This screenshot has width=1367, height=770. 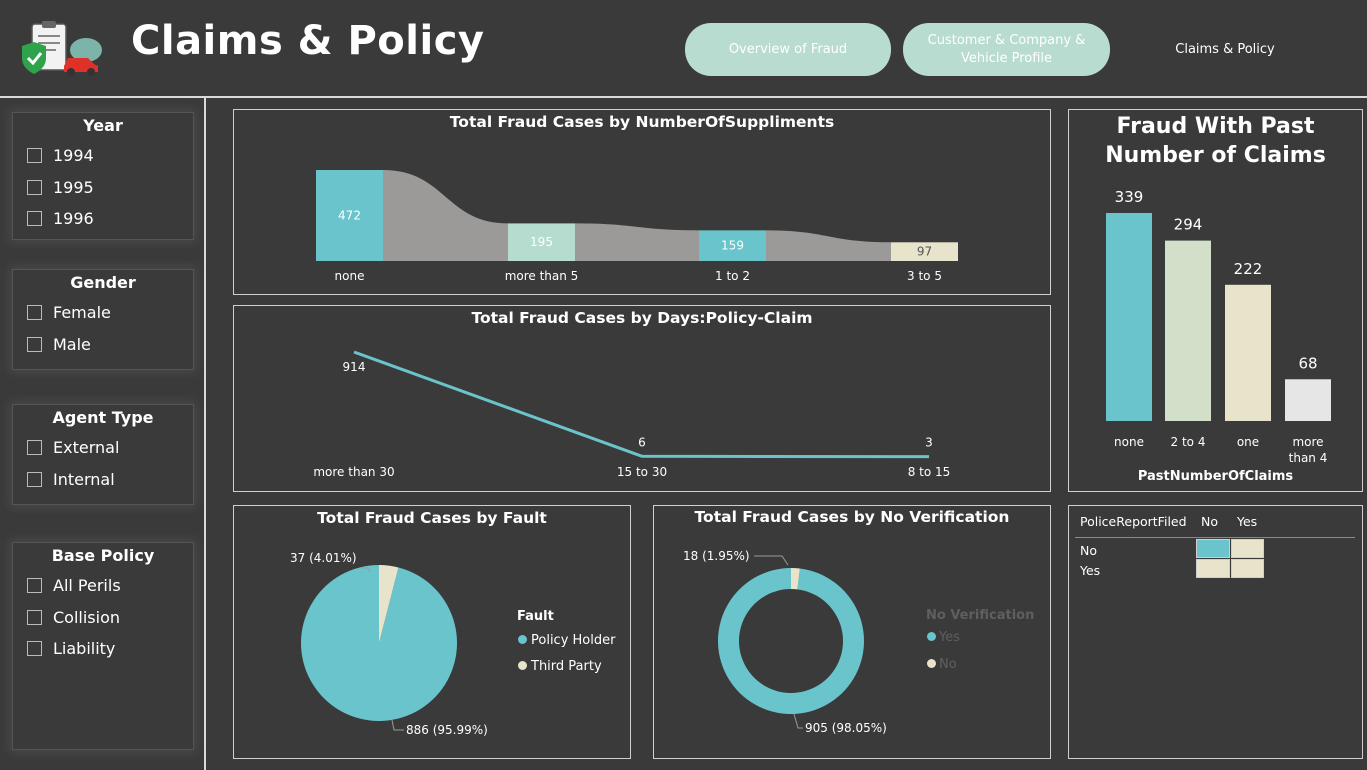 I want to click on slicer-title: Gender, so click(x=103, y=282).